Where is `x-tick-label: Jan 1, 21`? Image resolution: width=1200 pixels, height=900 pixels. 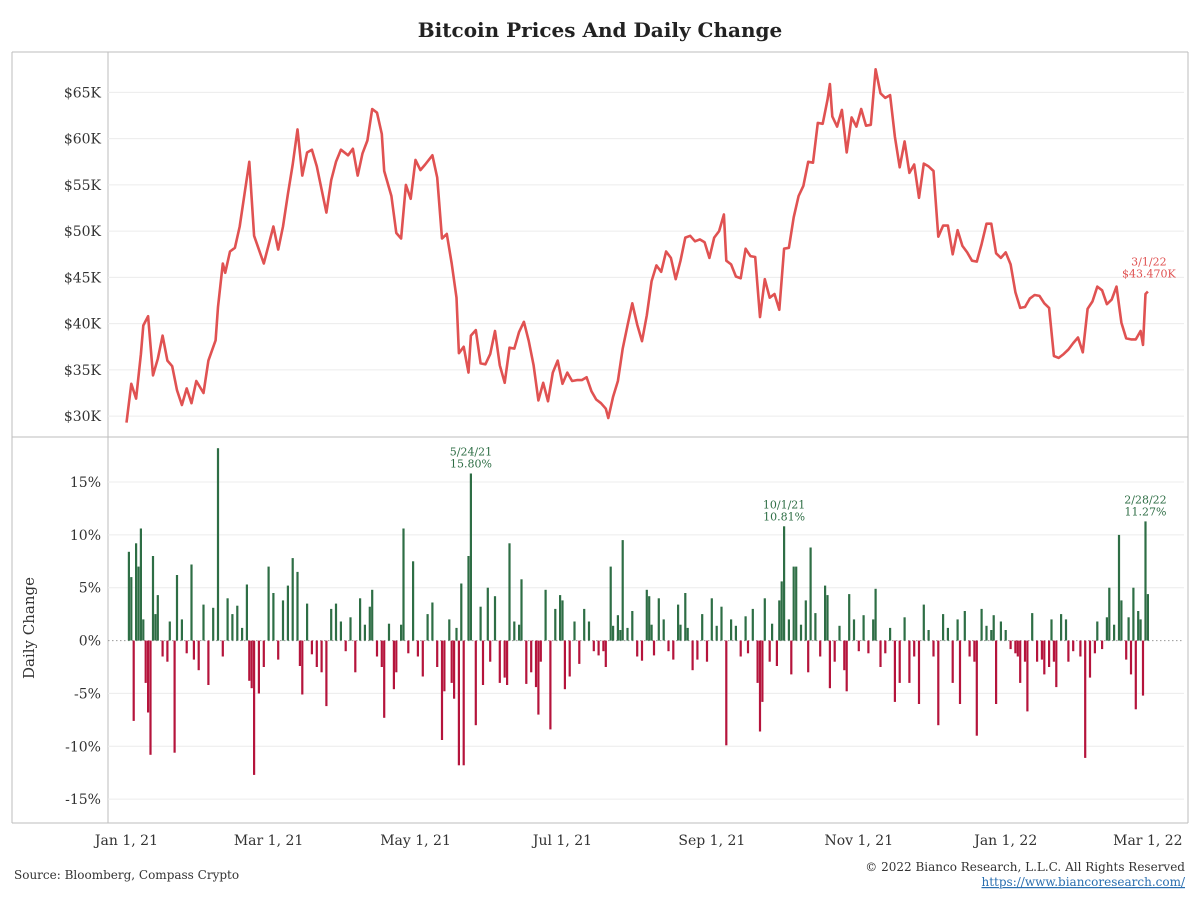
x-tick-label: Jan 1, 21 is located at coordinates (125, 841).